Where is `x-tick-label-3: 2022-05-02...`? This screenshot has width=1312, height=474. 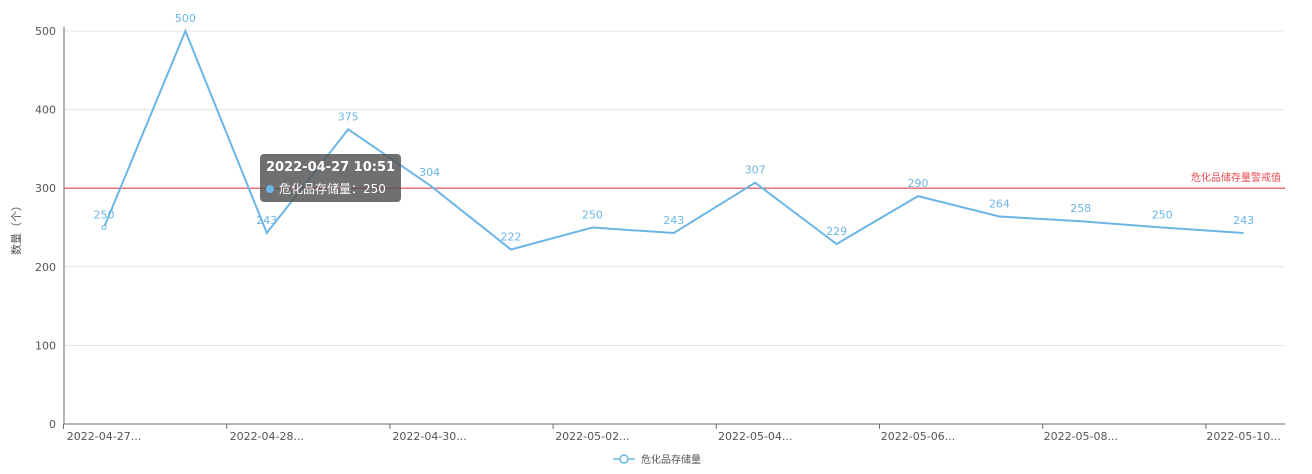 x-tick-label-3: 2022-05-02... is located at coordinates (592, 436).